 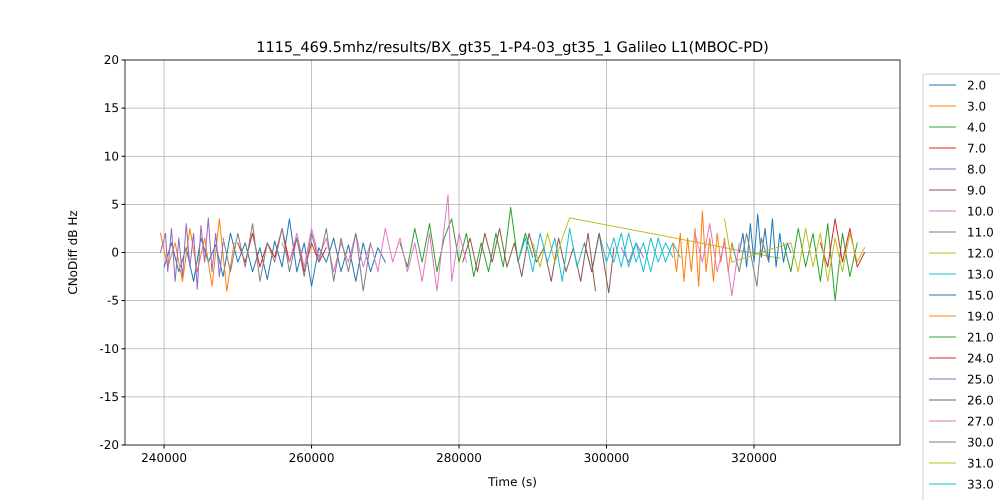 I want to click on y-tick-label: -20, so click(x=109, y=445).